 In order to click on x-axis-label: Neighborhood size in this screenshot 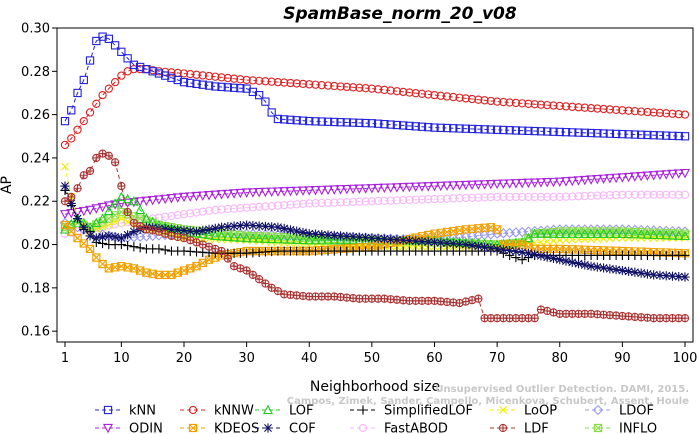, I will do `click(375, 387)`.